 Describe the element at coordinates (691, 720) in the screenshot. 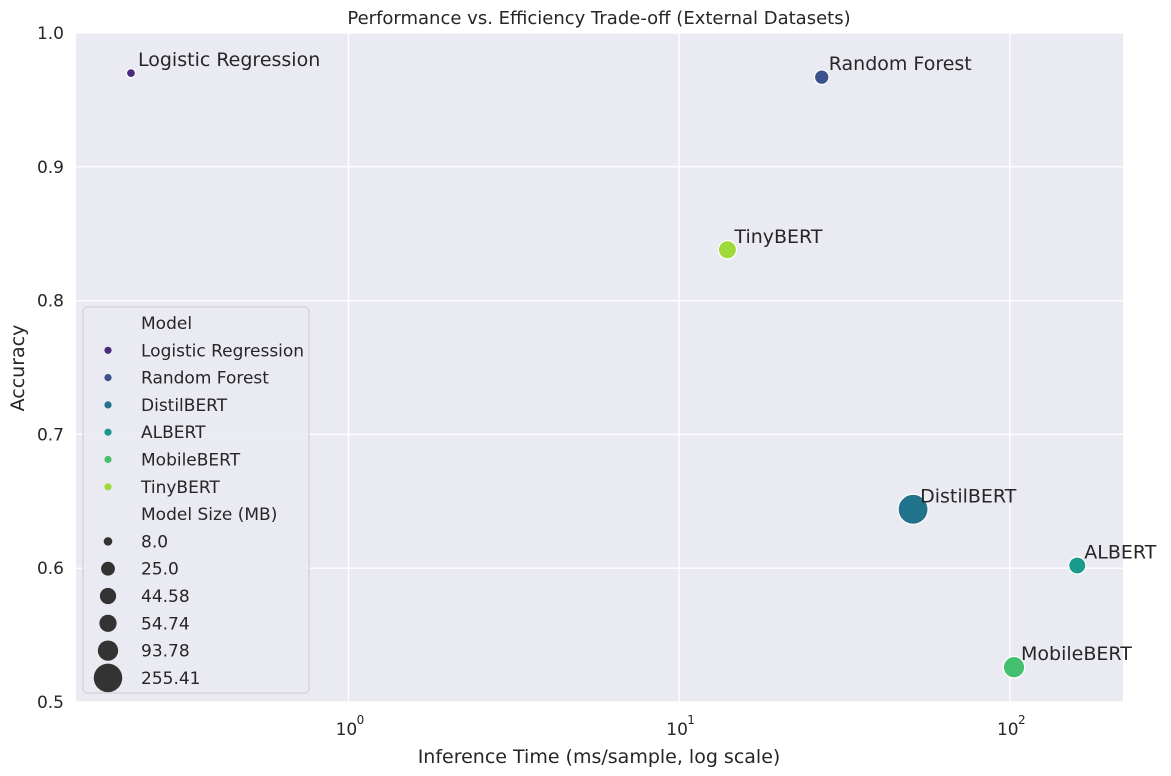

I see `x-tick-exponent: 1` at that location.